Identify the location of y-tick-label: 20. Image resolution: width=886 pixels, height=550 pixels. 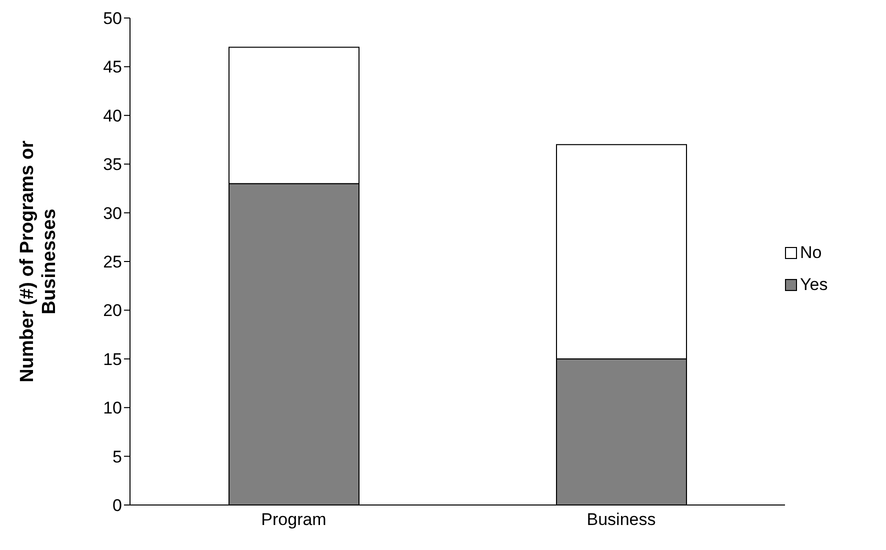
(112, 310).